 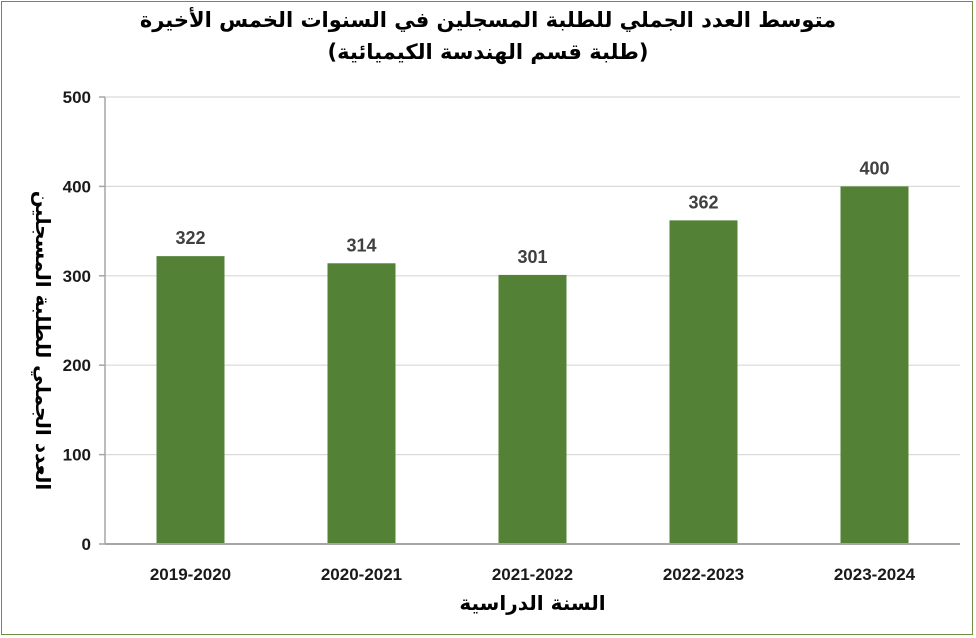 What do you see at coordinates (361, 245) in the screenshot?
I see `data-label: 314` at bounding box center [361, 245].